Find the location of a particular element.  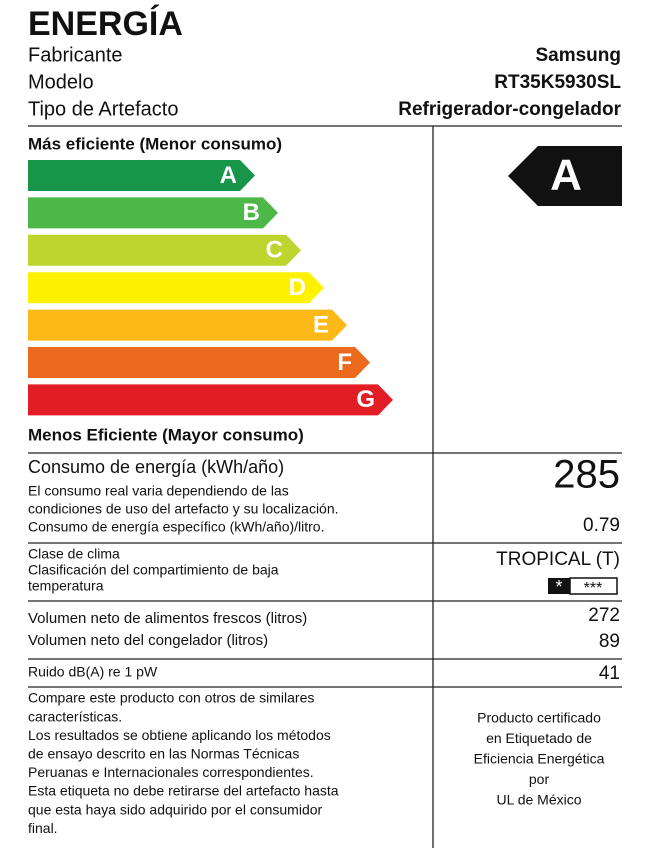

climate-value: TROPICAL (T) is located at coordinates (558, 559).